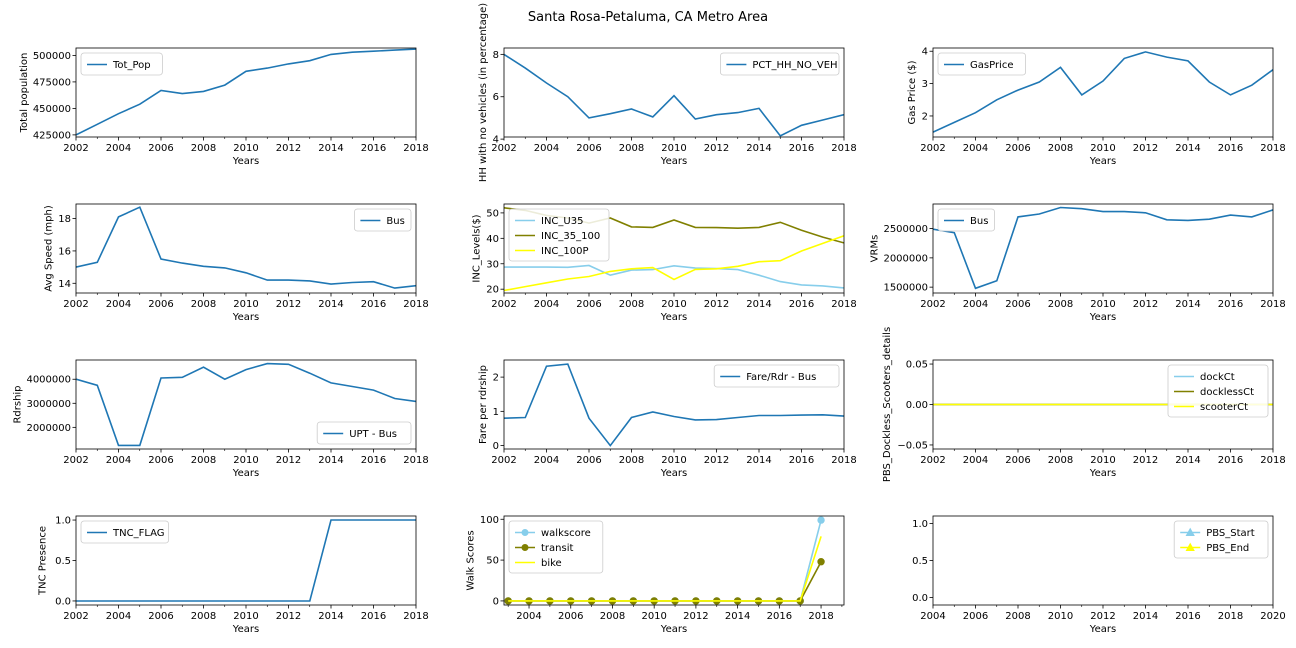 The height and width of the screenshot is (648, 1296). What do you see at coordinates (18, 404) in the screenshot?
I see `y-axis-label: Rdrship` at bounding box center [18, 404].